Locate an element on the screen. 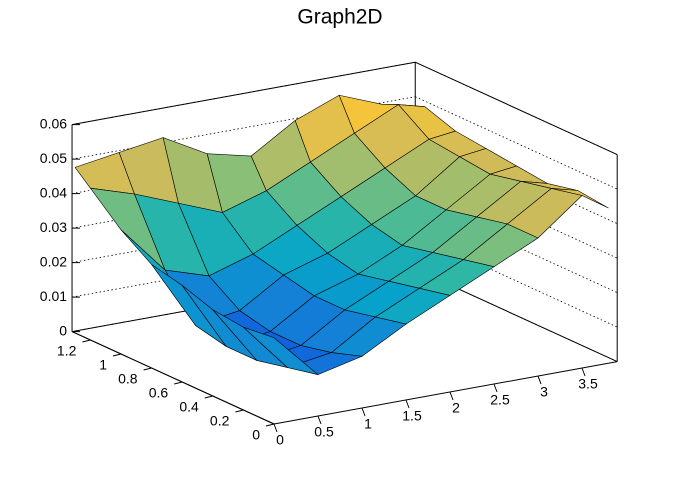 This screenshot has width=696, height=477. x-tick-label: 1.5 is located at coordinates (412, 416).